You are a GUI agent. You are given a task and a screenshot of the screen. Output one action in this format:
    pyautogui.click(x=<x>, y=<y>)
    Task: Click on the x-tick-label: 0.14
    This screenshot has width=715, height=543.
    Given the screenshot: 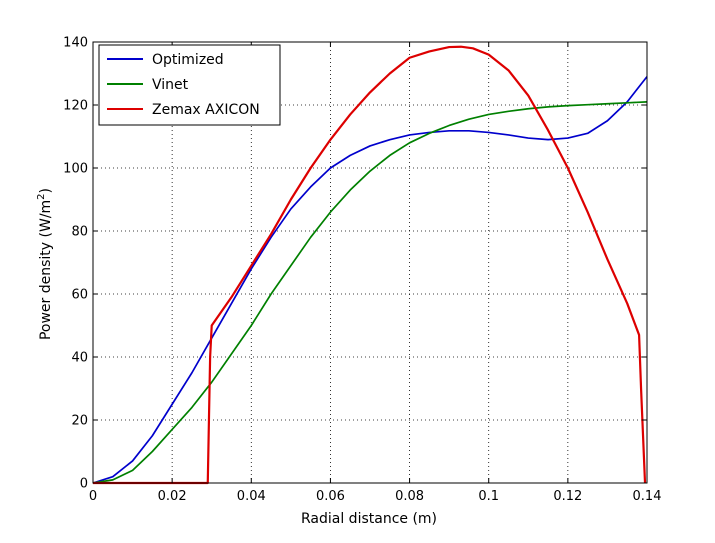 What is the action you would take?
    pyautogui.click(x=647, y=496)
    